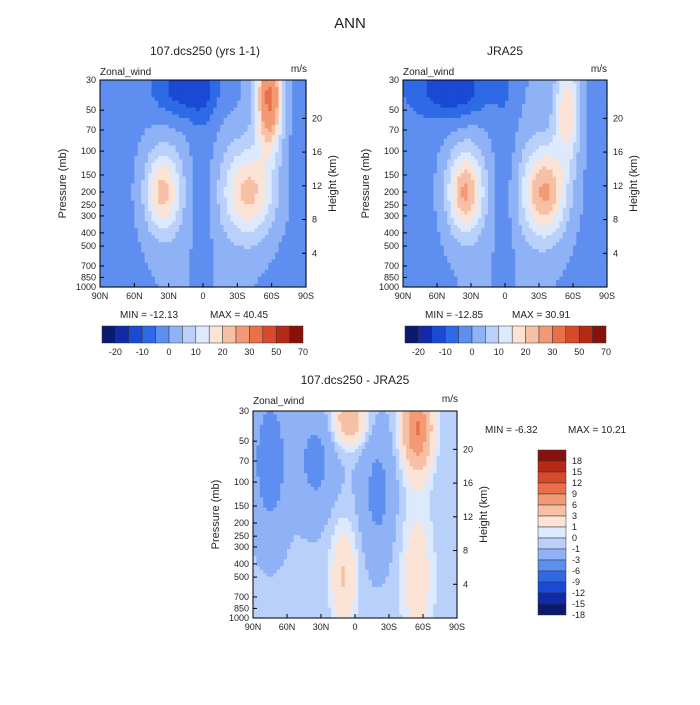 This screenshot has height=705, width=700. Describe the element at coordinates (299, 69) in the screenshot. I see `units-label: m/s` at that location.